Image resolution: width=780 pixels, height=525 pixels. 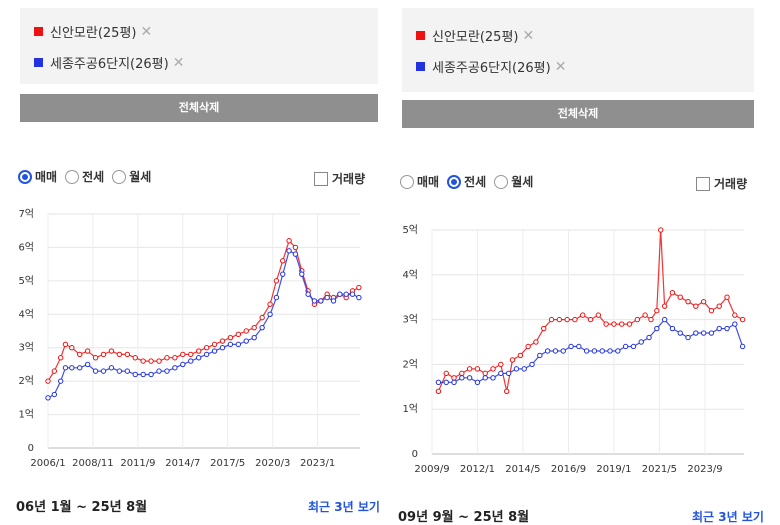 I want to click on radio-jeonse: 전세, so click(x=466, y=181).